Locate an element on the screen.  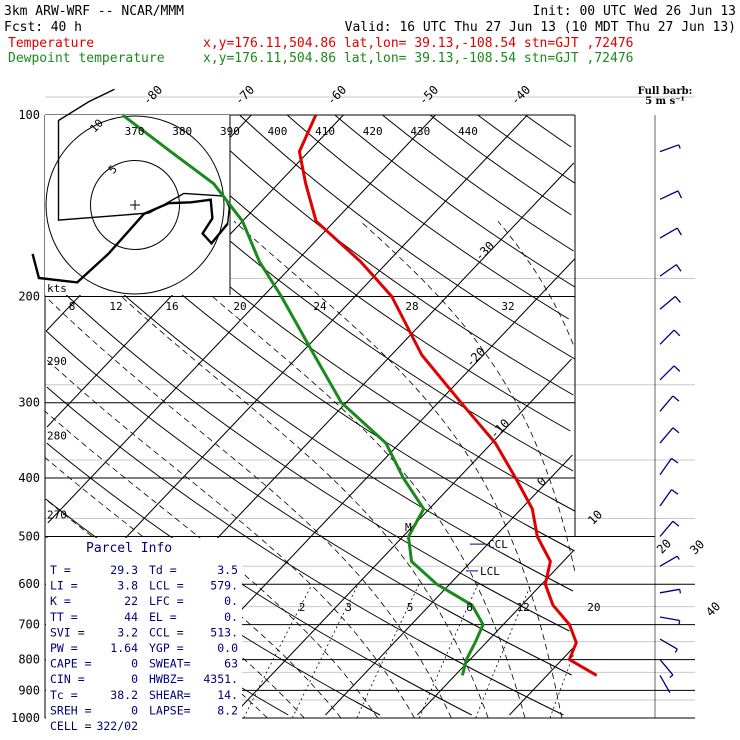
parcel-value: 1.64 is located at coordinates (124, 648).